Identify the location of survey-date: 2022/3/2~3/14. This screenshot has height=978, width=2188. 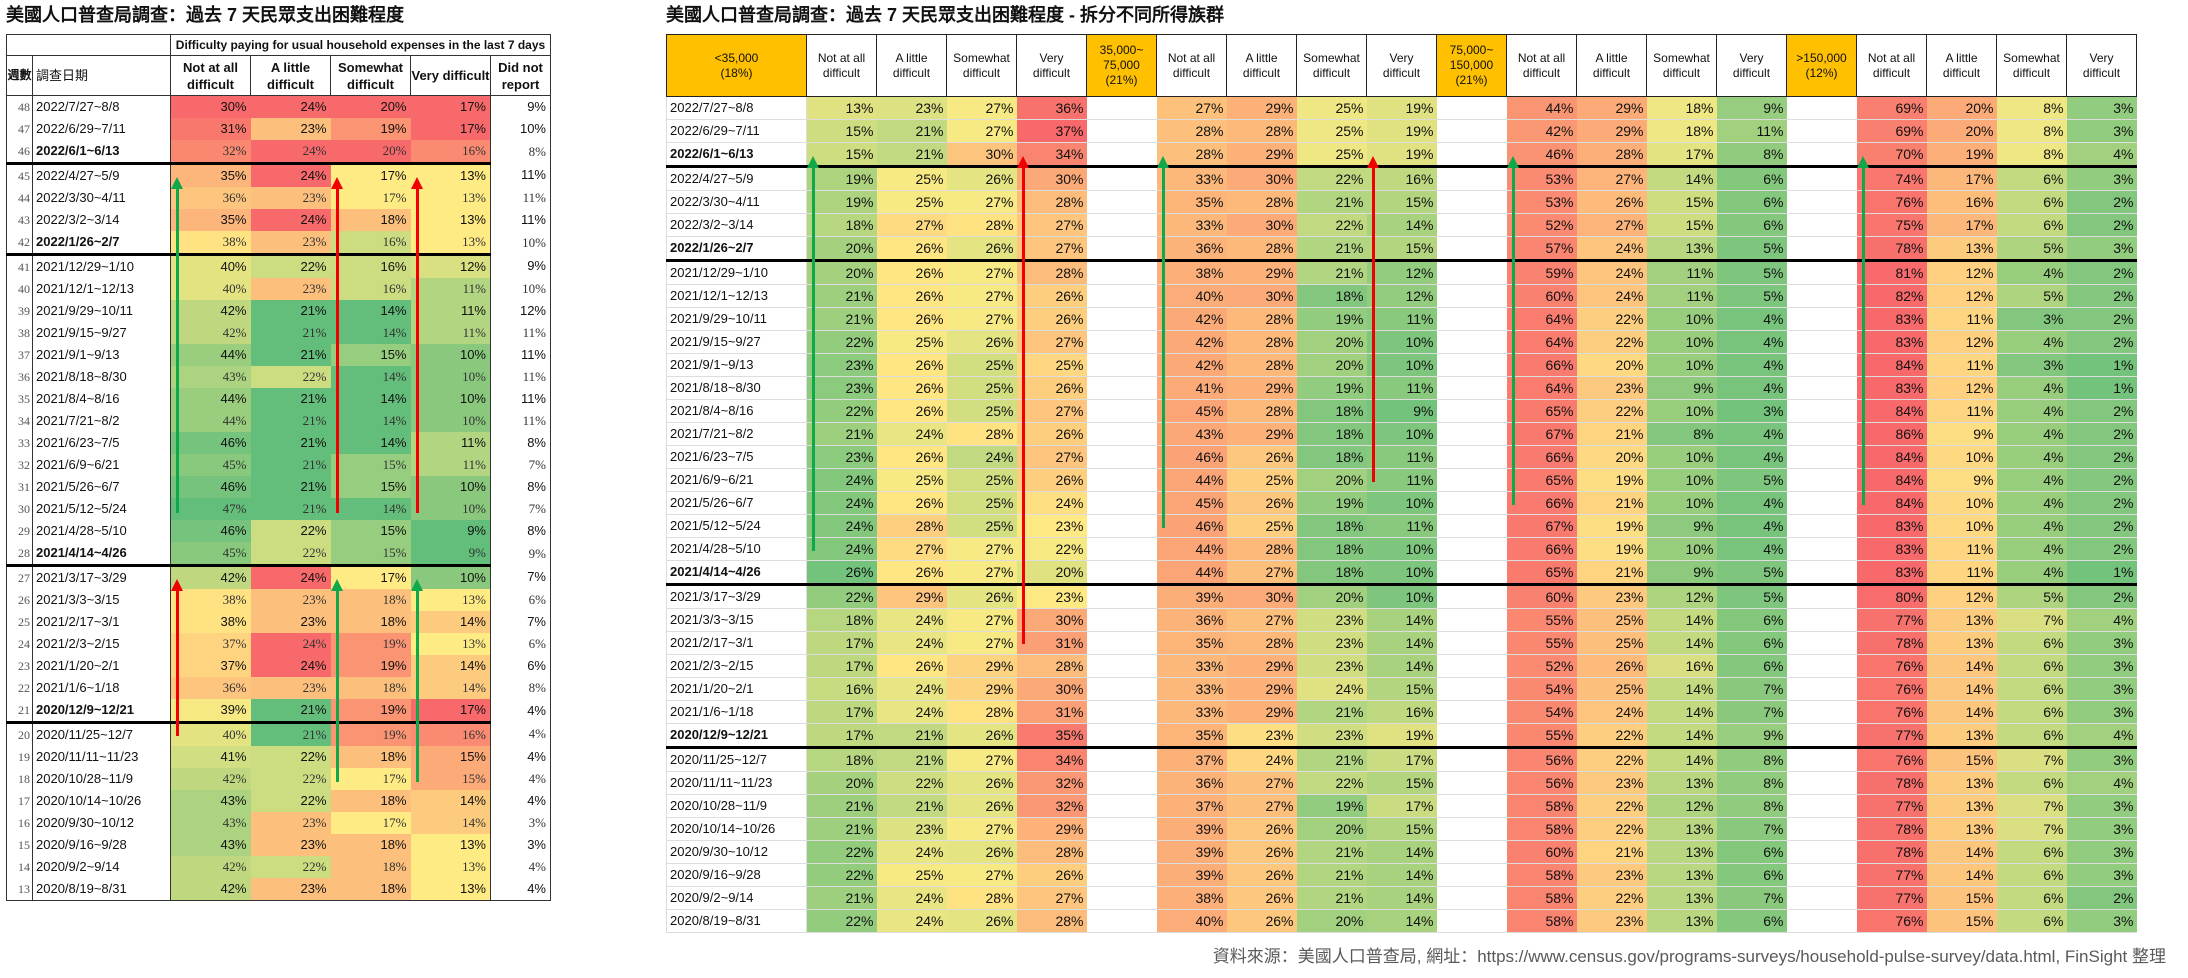
(736, 225).